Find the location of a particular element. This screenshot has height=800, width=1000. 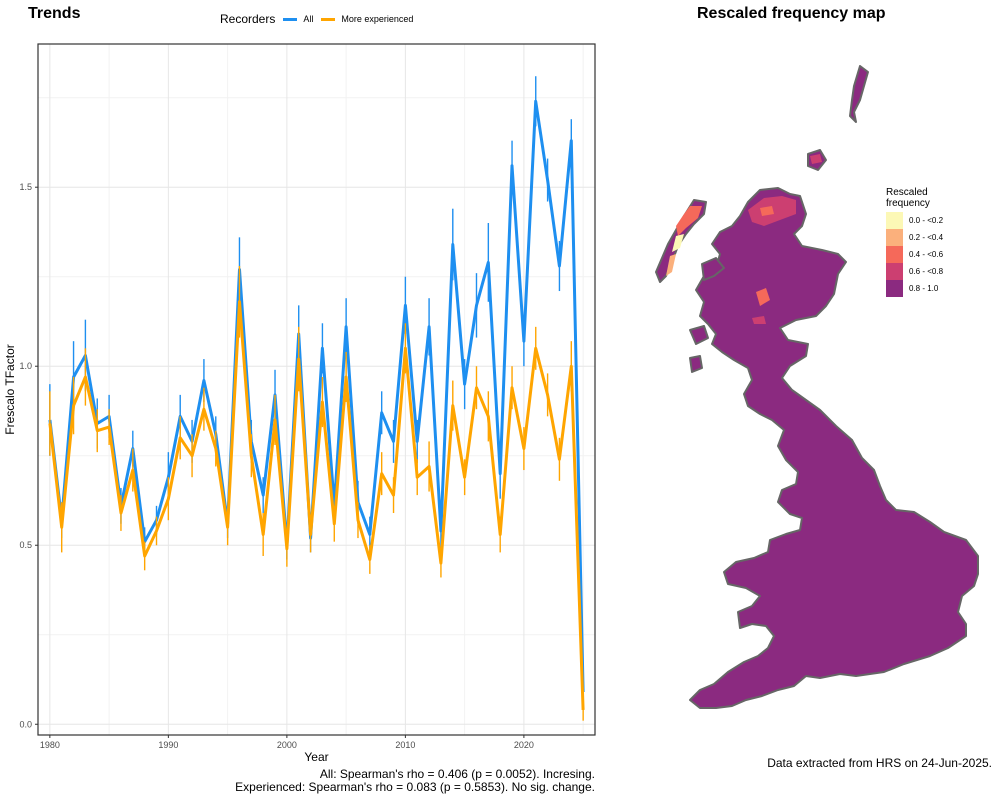

map-legend-label: 0.8 - 1.0 is located at coordinates (924, 288).